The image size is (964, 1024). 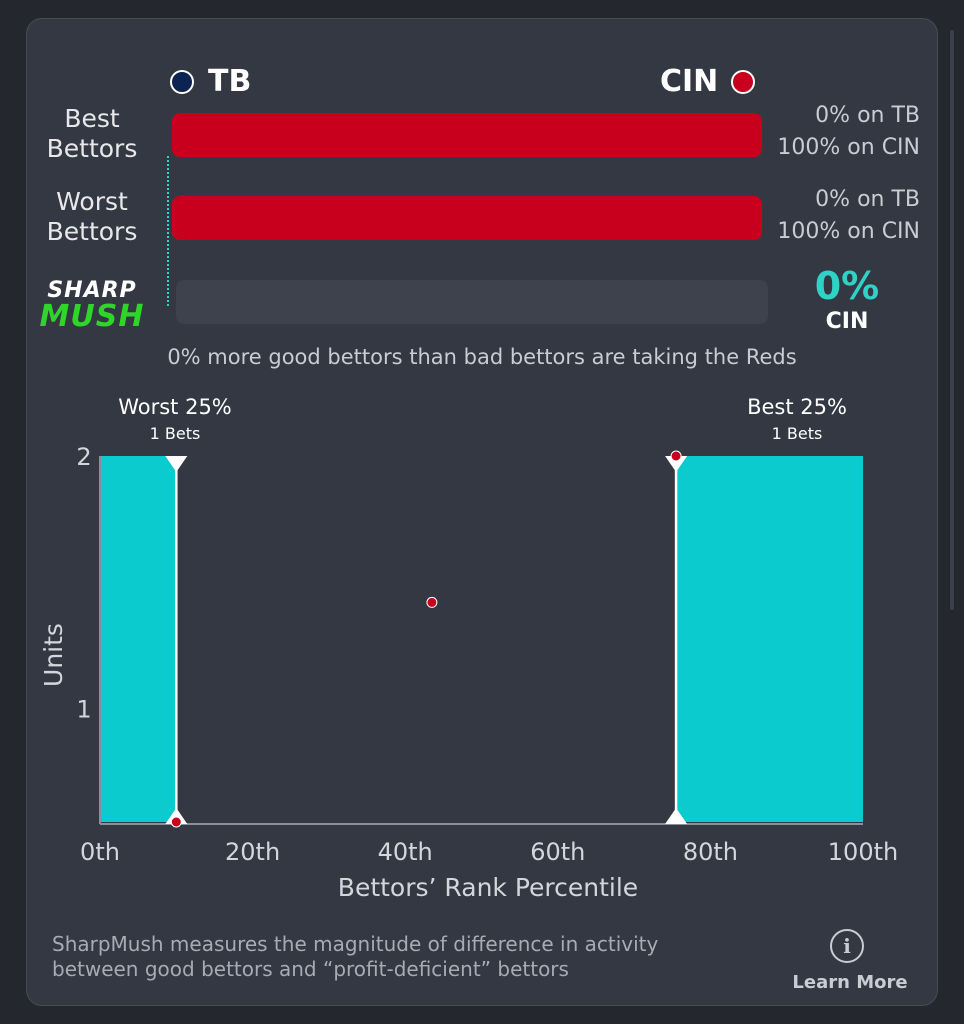 I want to click on sharpmush-logo: SHARP MUSH, so click(x=92, y=306).